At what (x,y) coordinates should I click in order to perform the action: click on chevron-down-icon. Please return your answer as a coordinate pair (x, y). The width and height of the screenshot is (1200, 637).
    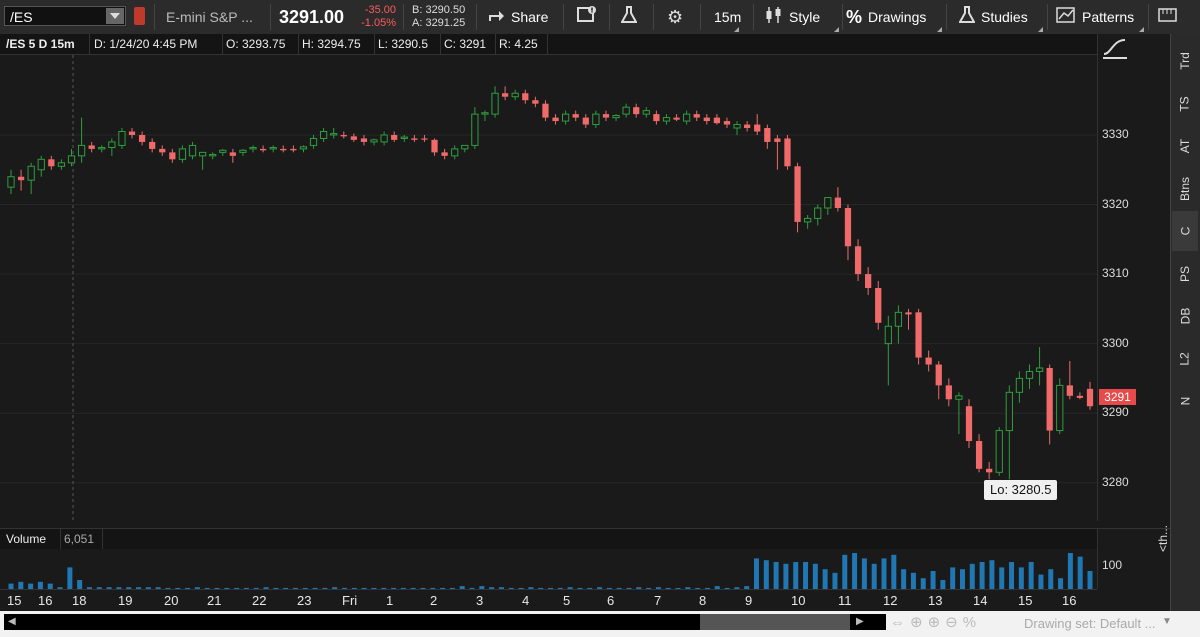
    Looking at the image, I should click on (115, 16).